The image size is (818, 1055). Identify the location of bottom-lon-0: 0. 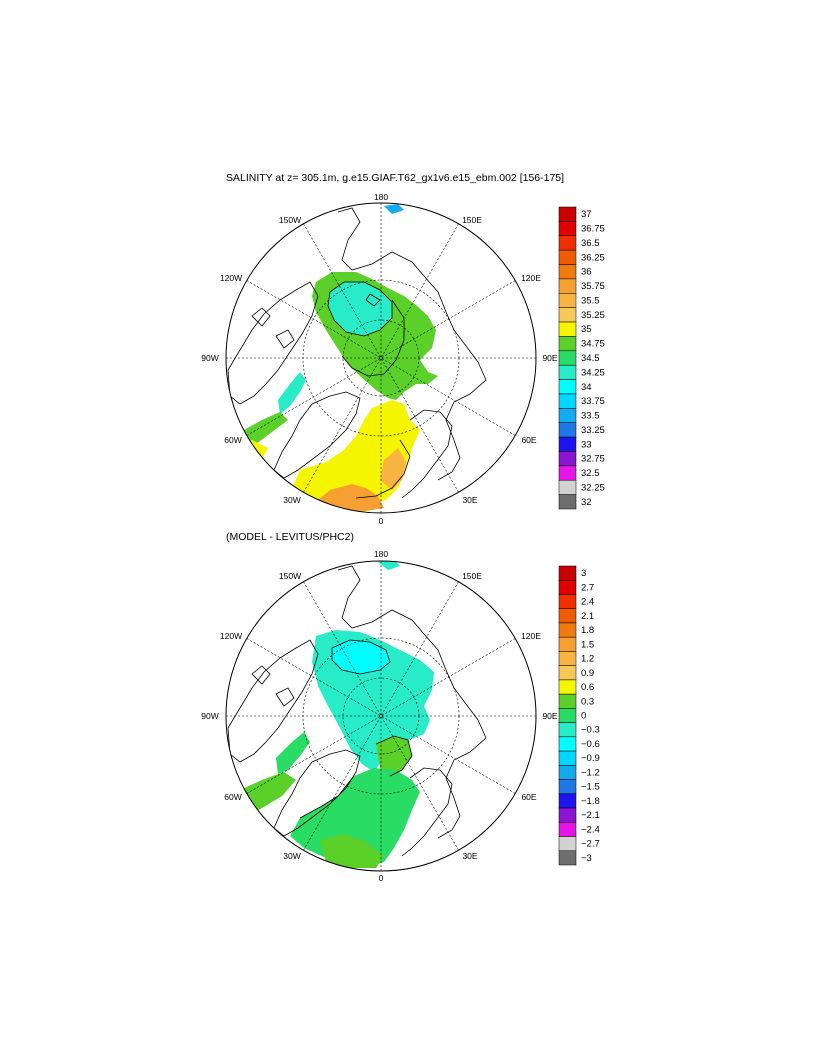
(381, 878).